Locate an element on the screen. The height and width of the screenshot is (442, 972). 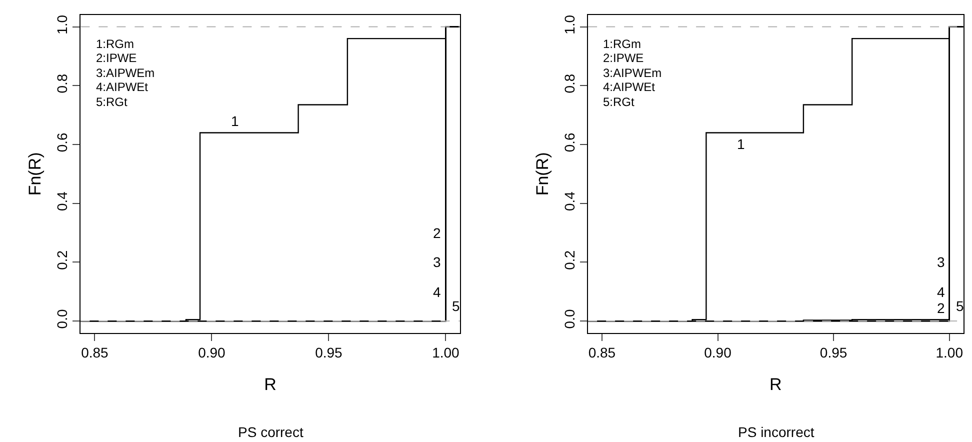
text: PS correct is located at coordinates (271, 432).